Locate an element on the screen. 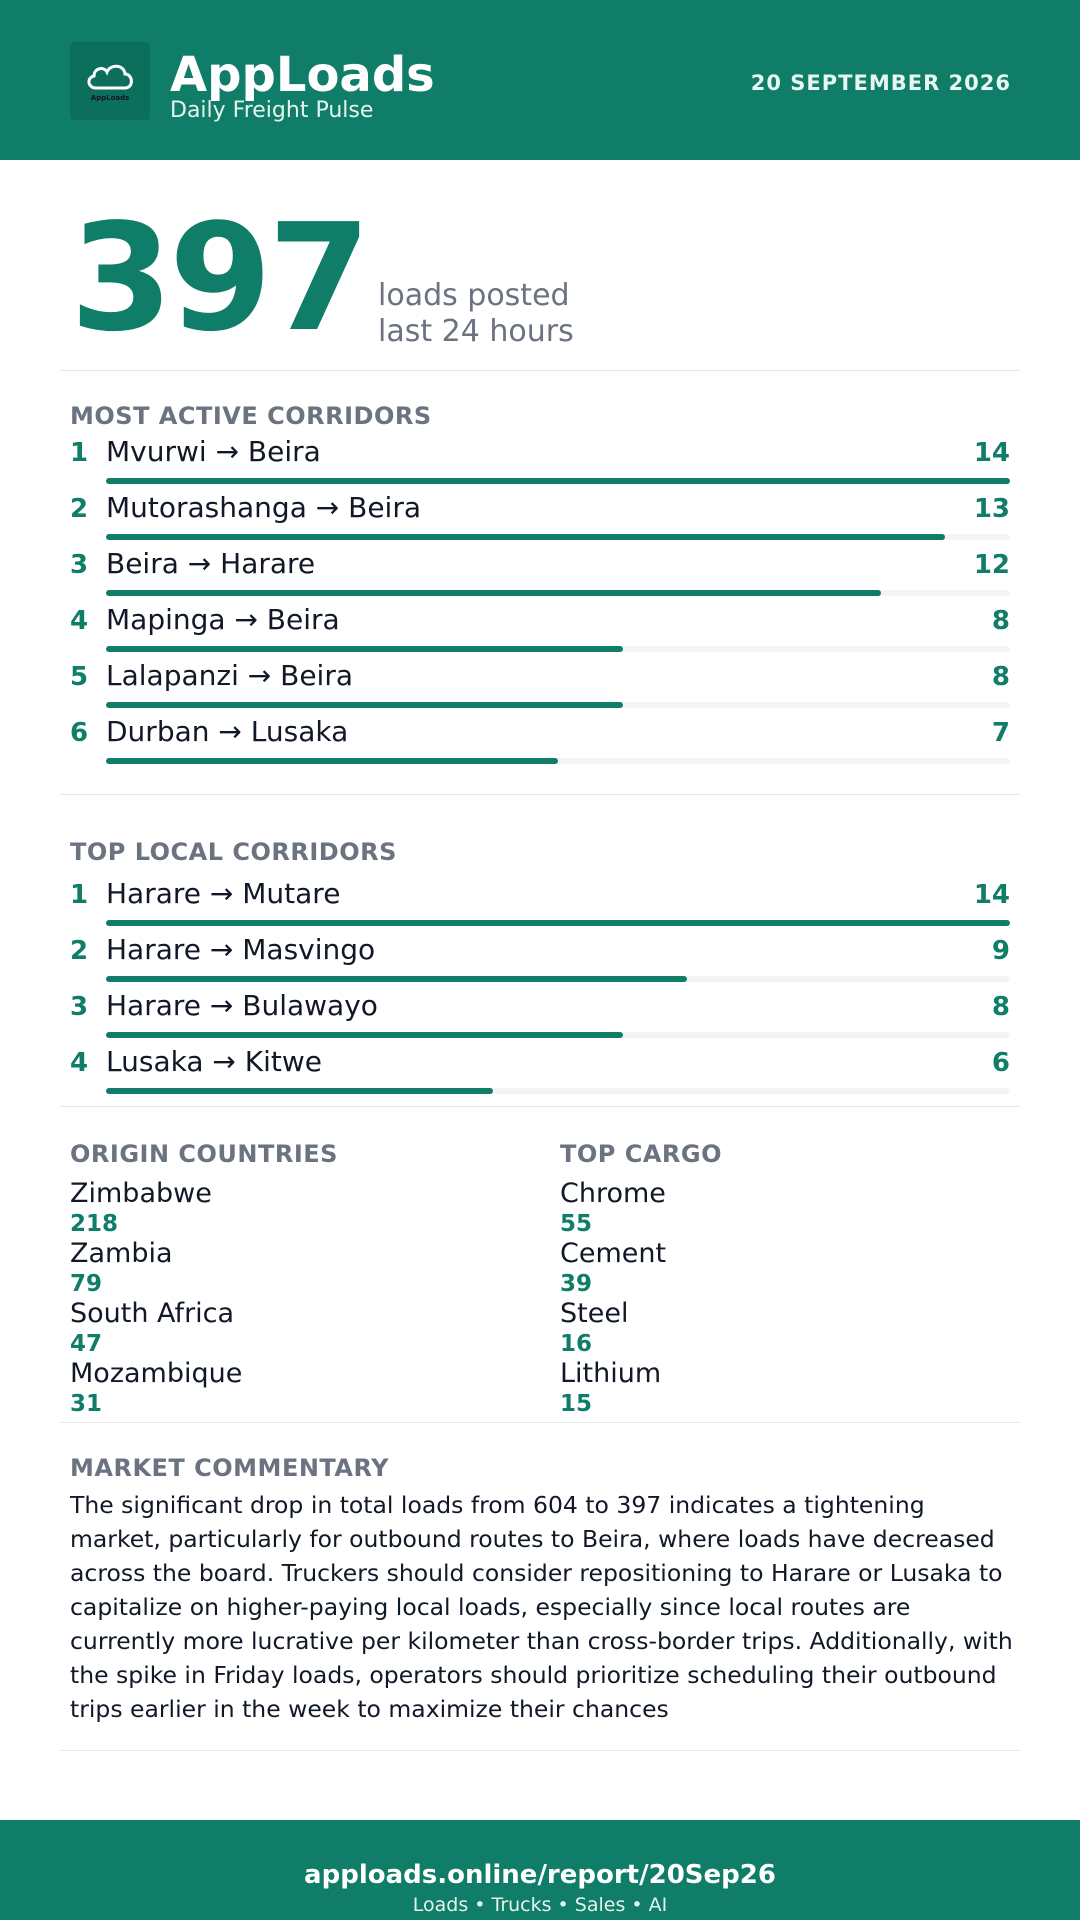  corridor-row: 5 Lalapanzi → Beira 8 is located at coordinates (540, 686).